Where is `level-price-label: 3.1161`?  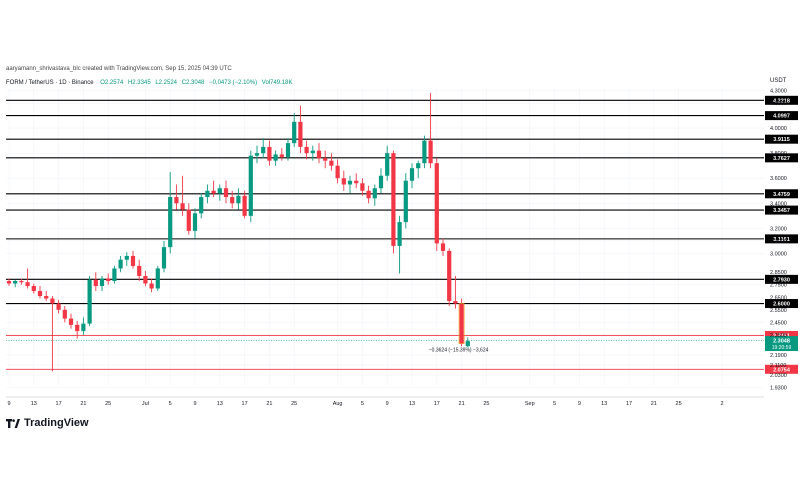
level-price-label: 3.1161 is located at coordinates (781, 240).